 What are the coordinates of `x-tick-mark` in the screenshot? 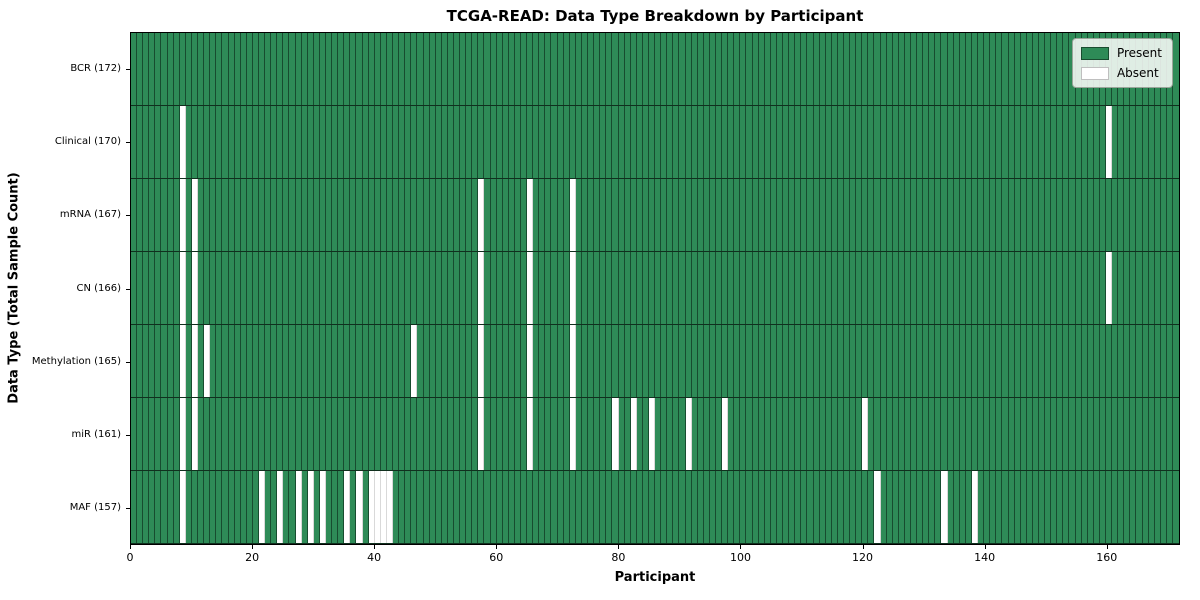 It's located at (985, 547).